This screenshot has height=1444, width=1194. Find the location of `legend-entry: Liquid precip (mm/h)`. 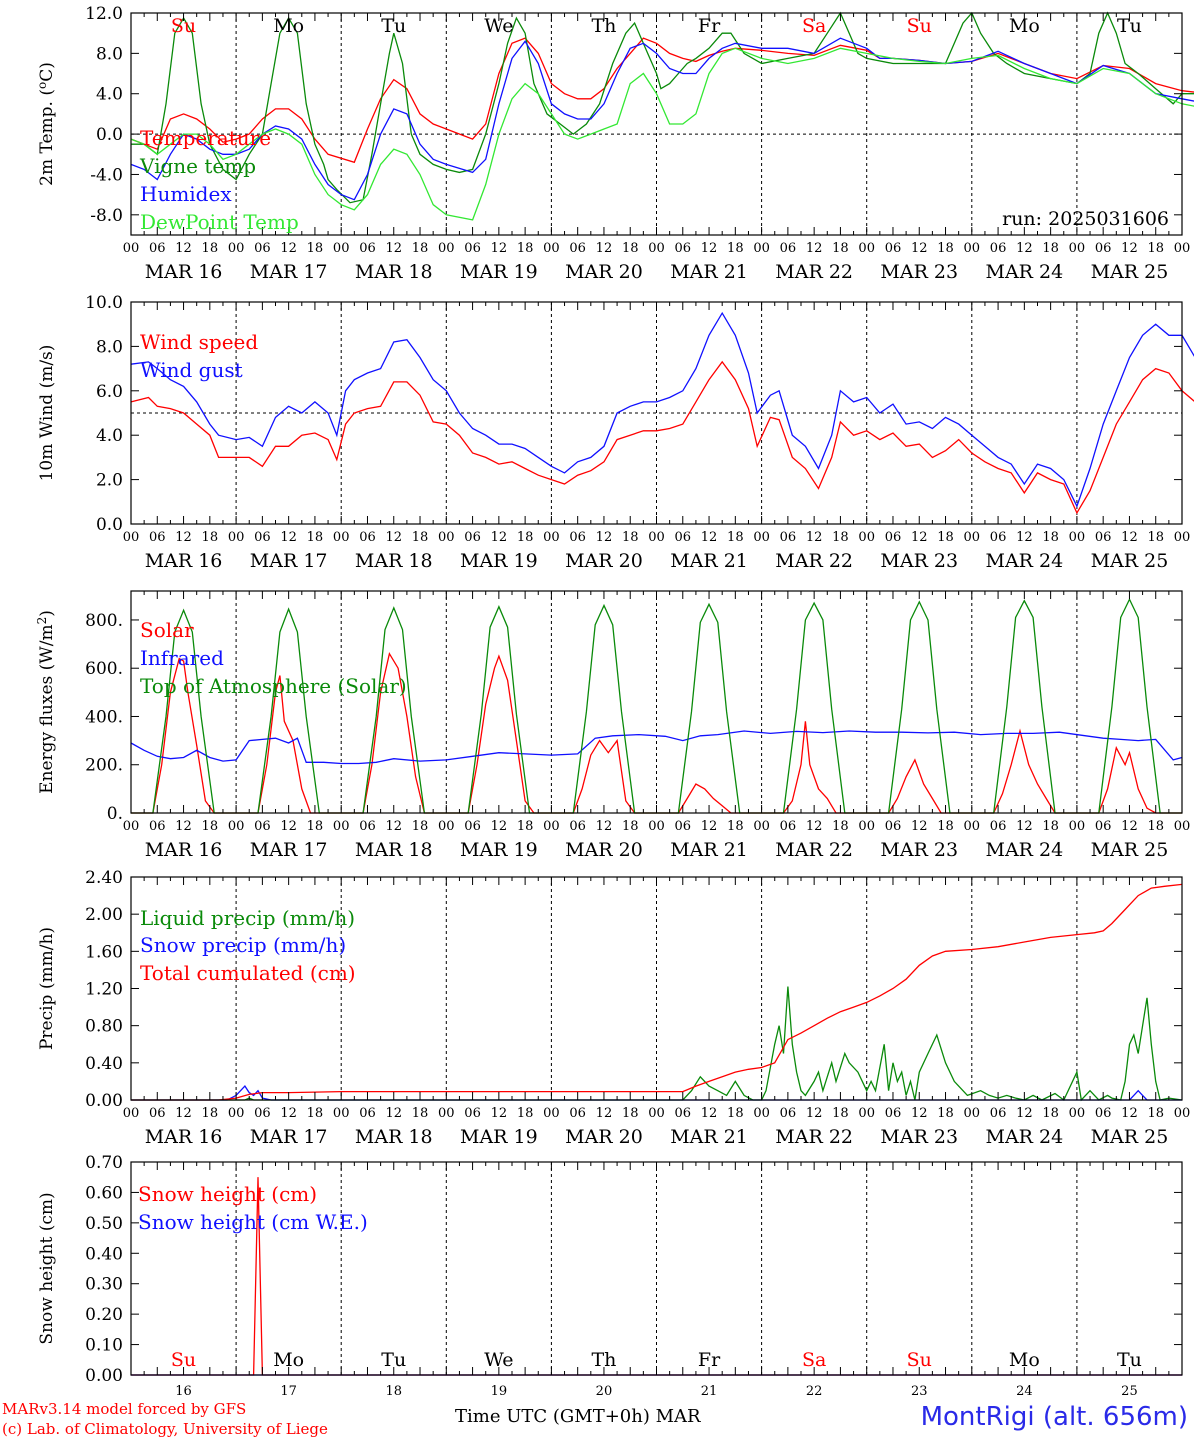

legend-entry: Liquid precip (mm/h) is located at coordinates (247, 918).